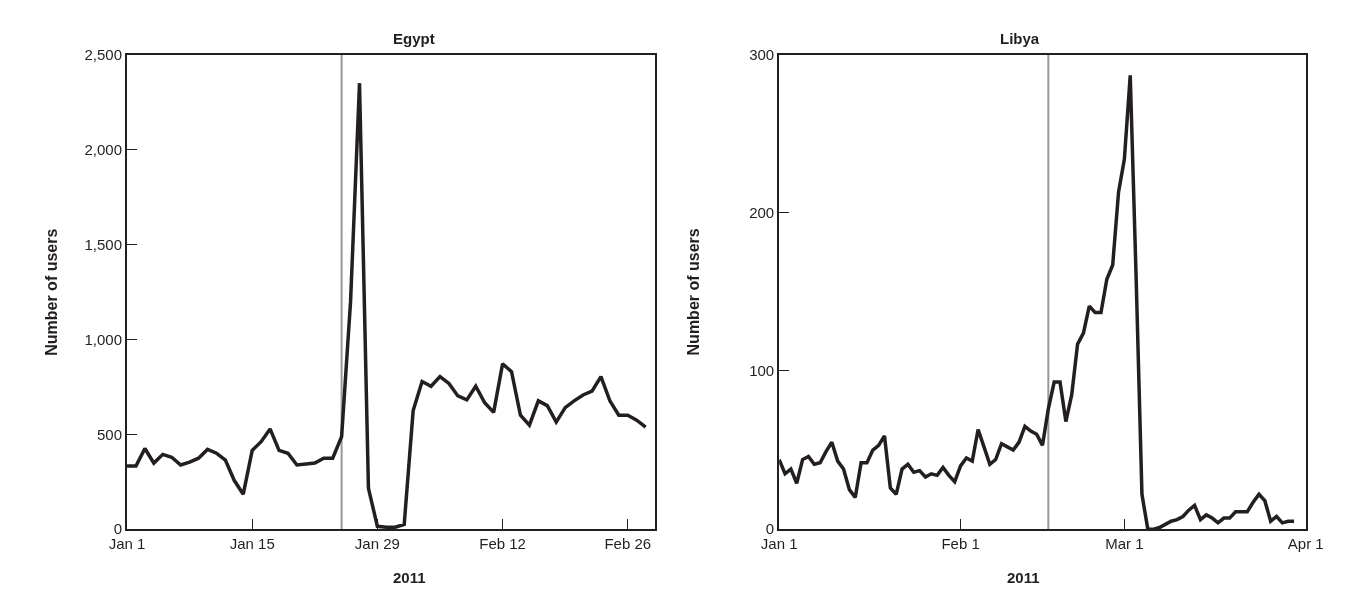  Describe the element at coordinates (103, 244) in the screenshot. I see `y-tick-label: 1,500` at that location.